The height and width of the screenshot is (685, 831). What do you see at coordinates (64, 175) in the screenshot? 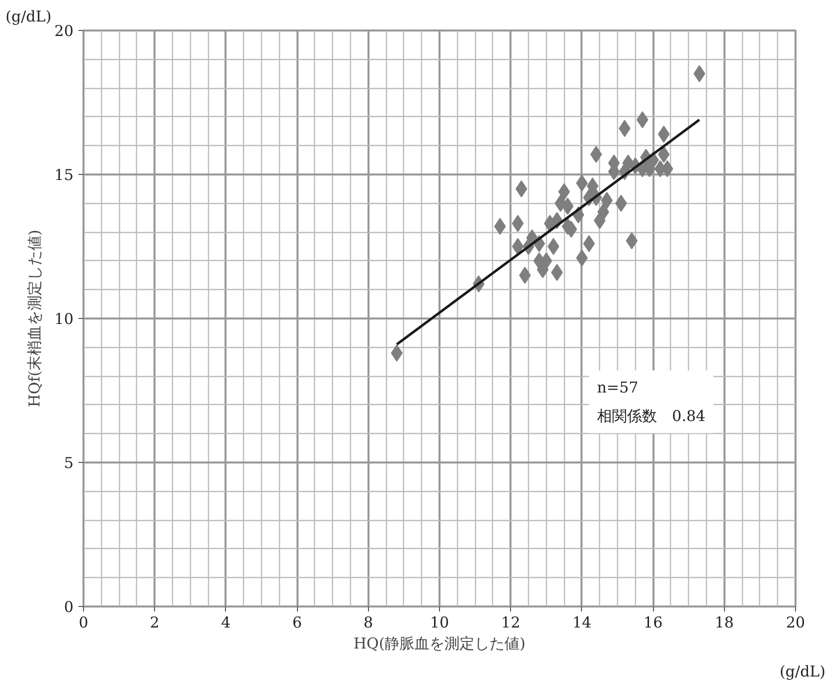
I see `y-tick-label: 15` at bounding box center [64, 175].